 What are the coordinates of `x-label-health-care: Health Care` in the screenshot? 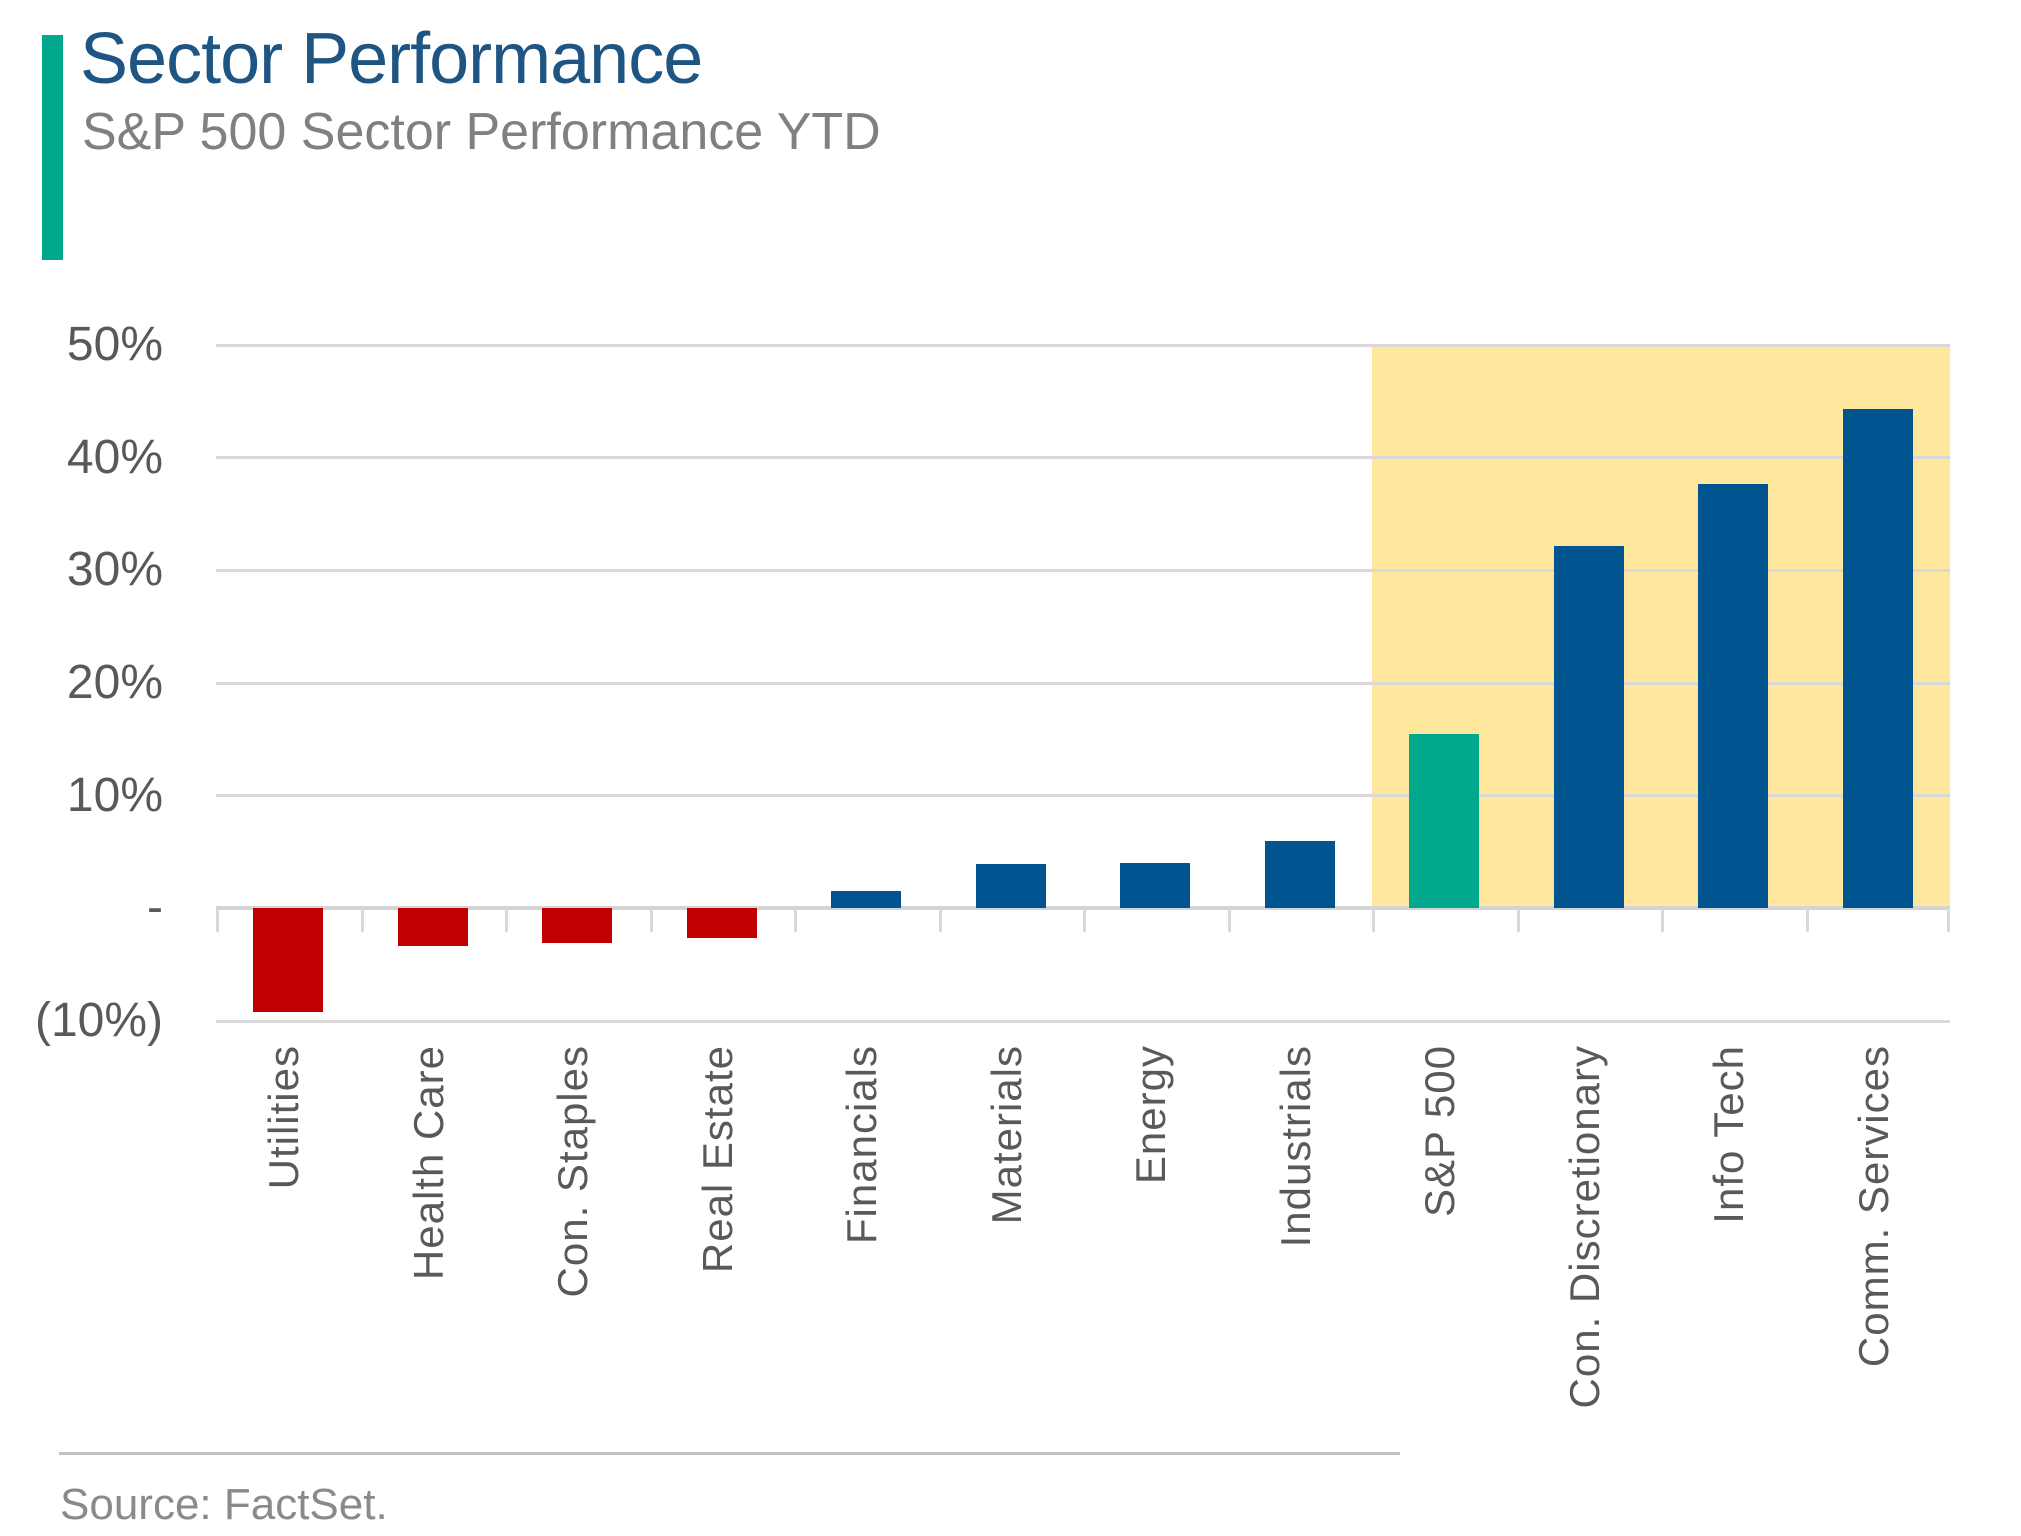 It's located at (428, 1163).